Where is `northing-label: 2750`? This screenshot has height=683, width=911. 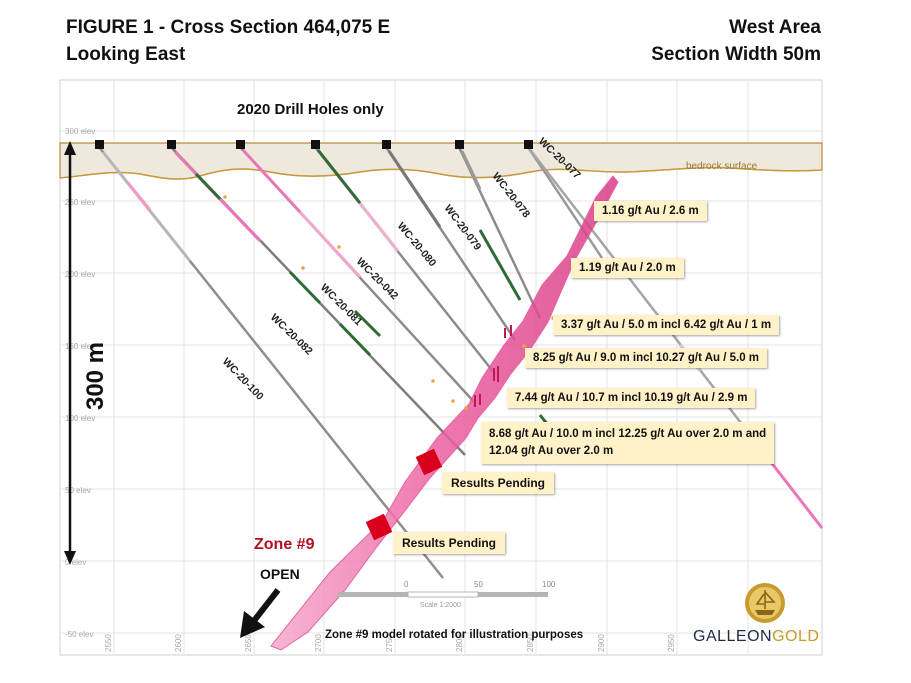 northing-label: 2750 is located at coordinates (389, 643).